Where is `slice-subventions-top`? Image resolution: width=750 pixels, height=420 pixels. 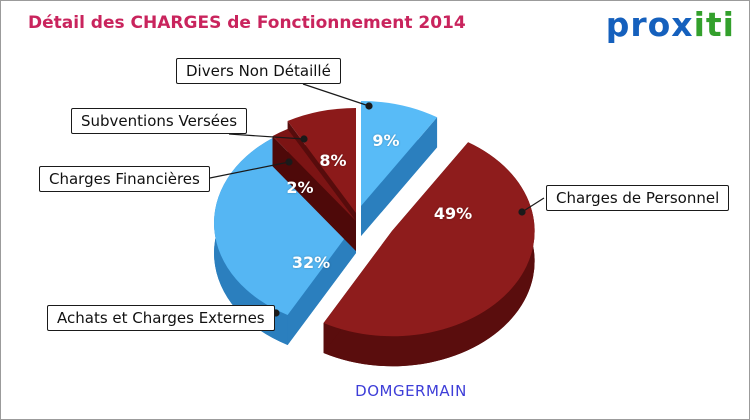
slice-subventions-top is located at coordinates (321, 160).